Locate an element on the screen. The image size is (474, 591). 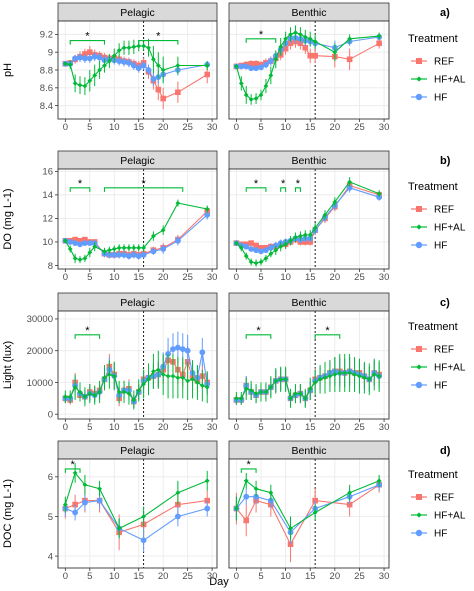
legend-label: HF+AL is located at coordinates (450, 516).